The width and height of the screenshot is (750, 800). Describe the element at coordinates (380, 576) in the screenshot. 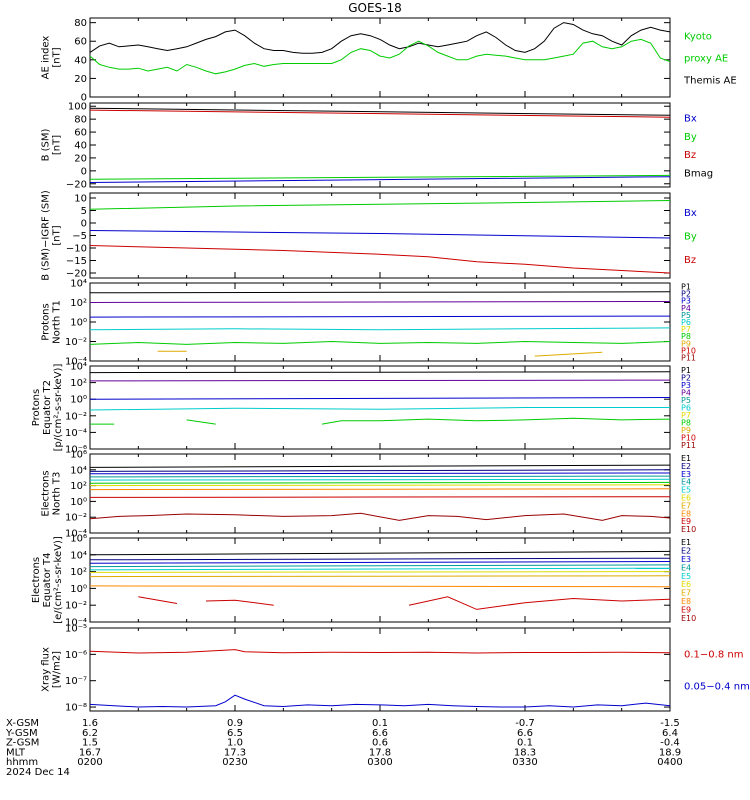

I see `series-line-gold` at that location.